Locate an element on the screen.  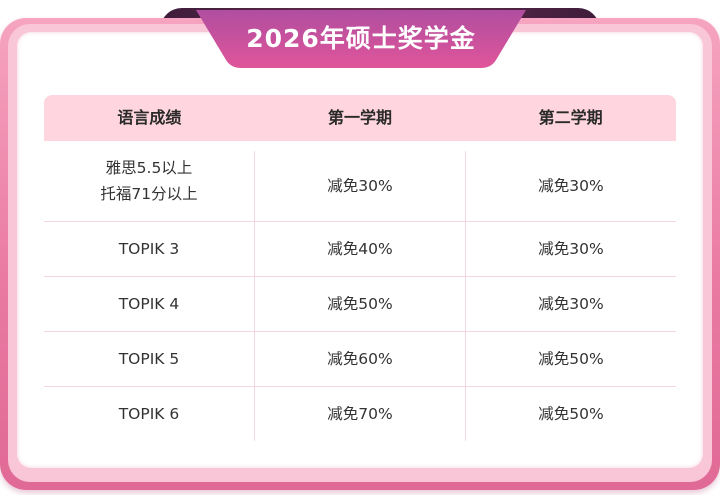
table-row: 雅思5.5以上 托福71分以上 减免30% 减免30% is located at coordinates (360, 181).